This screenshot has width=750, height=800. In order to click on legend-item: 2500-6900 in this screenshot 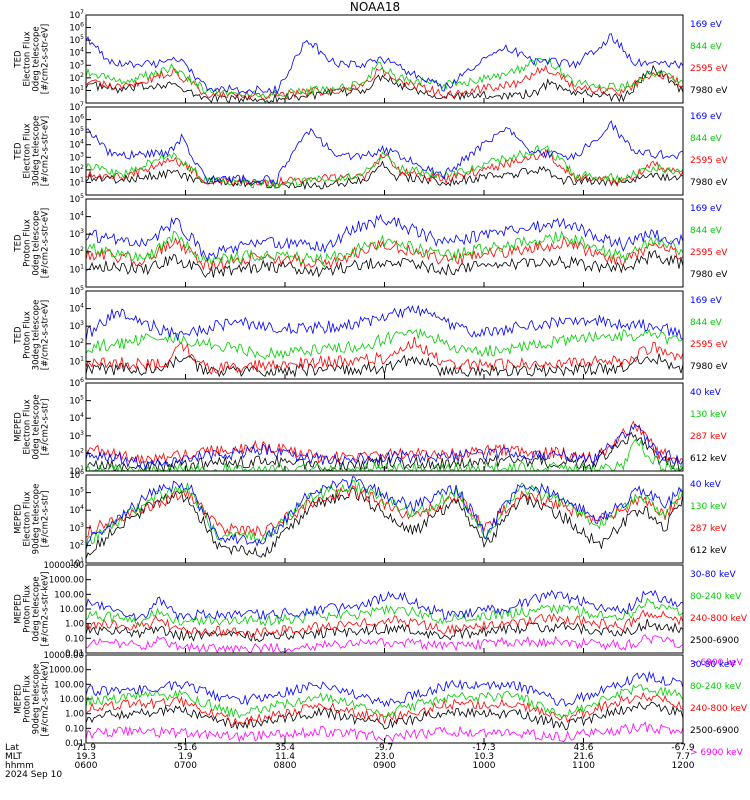, I will do `click(714, 731)`.